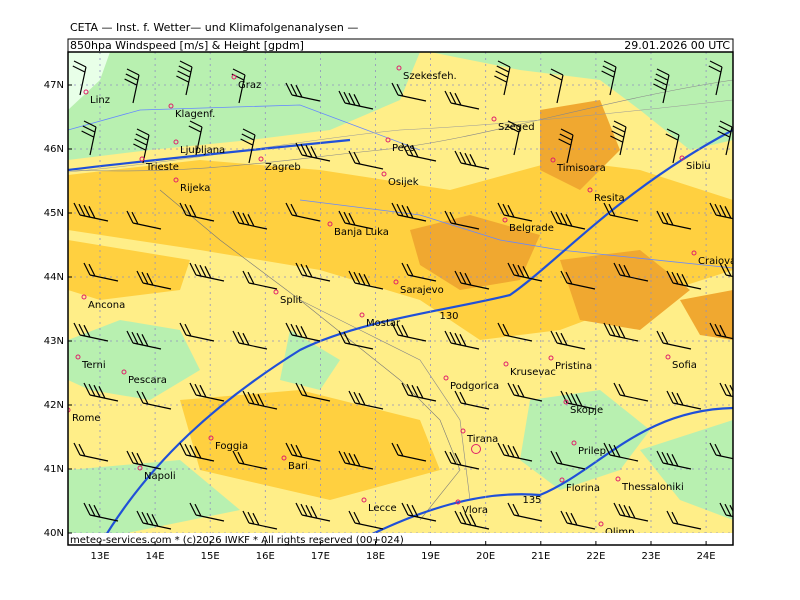 This screenshot has width=800, height=600. Describe the element at coordinates (54, 277) in the screenshot. I see `lat-label: 44N` at that location.